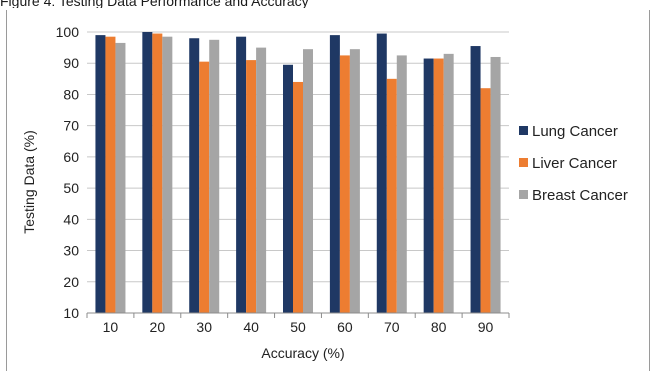  I want to click on x-tick-label: 80, so click(439, 327).